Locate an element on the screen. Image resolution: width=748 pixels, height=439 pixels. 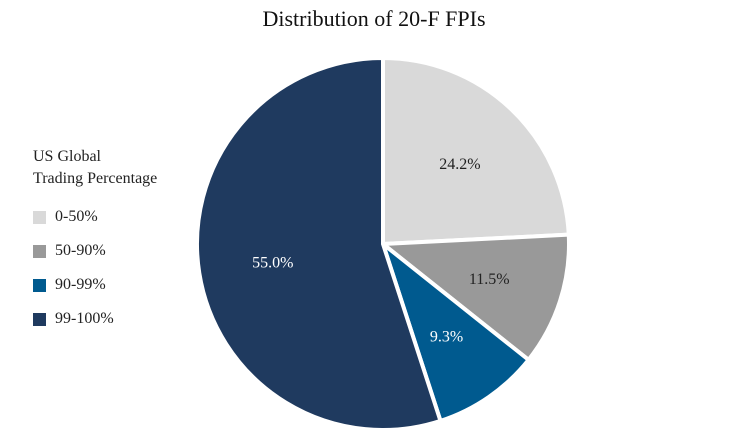
legend-label: 50-90% is located at coordinates (80, 250).